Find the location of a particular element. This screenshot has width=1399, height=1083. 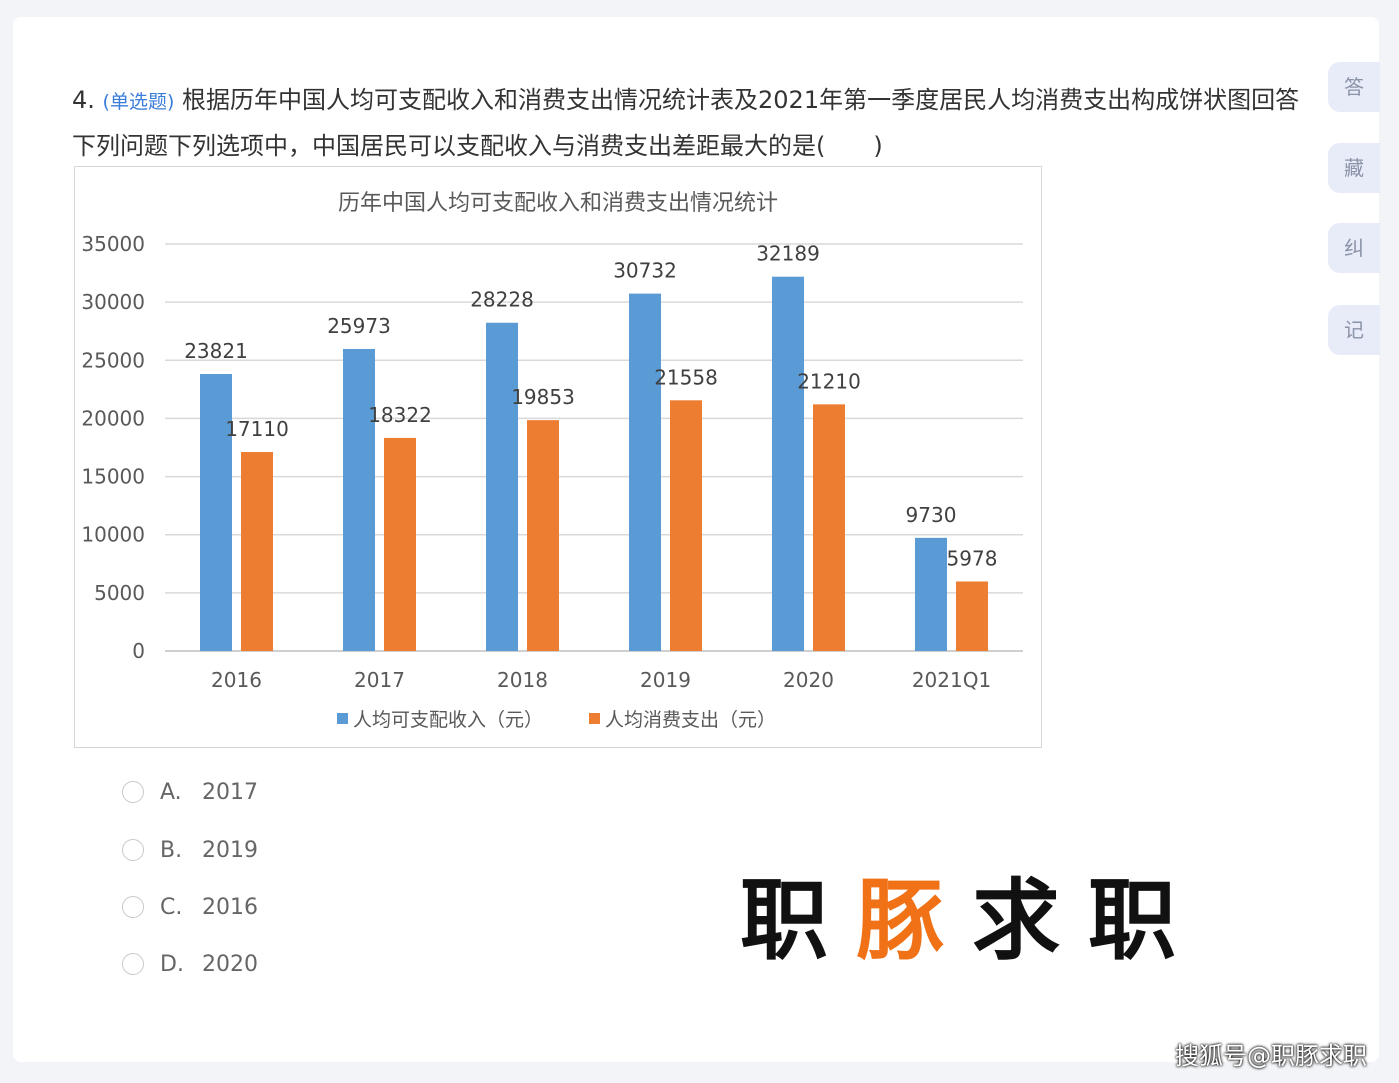

option-letter: C. is located at coordinates (171, 907).